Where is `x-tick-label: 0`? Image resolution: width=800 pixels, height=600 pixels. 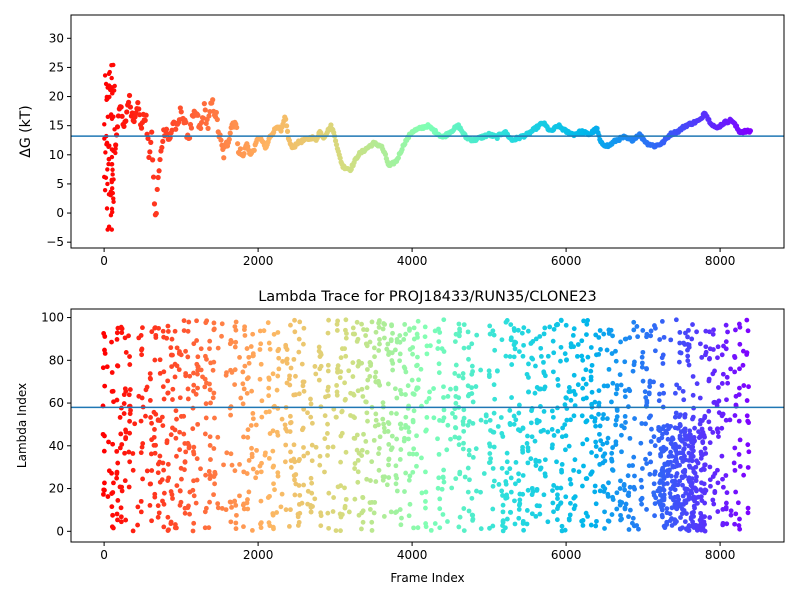
x-tick-label: 0 is located at coordinates (104, 555).